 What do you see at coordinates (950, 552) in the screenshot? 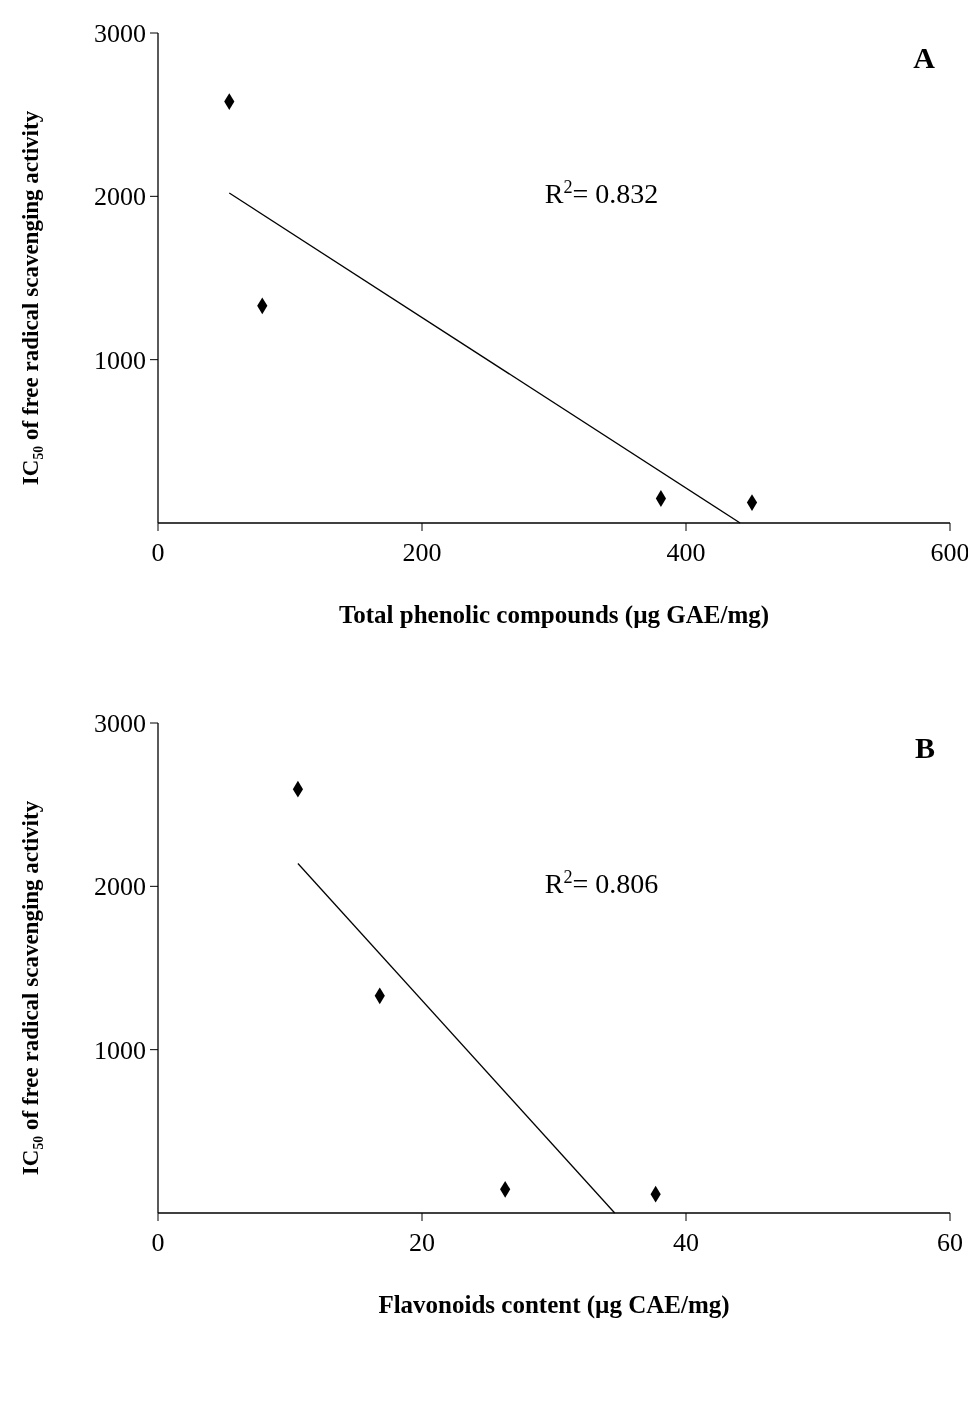
I see `x-tick-label: 600` at bounding box center [950, 552].